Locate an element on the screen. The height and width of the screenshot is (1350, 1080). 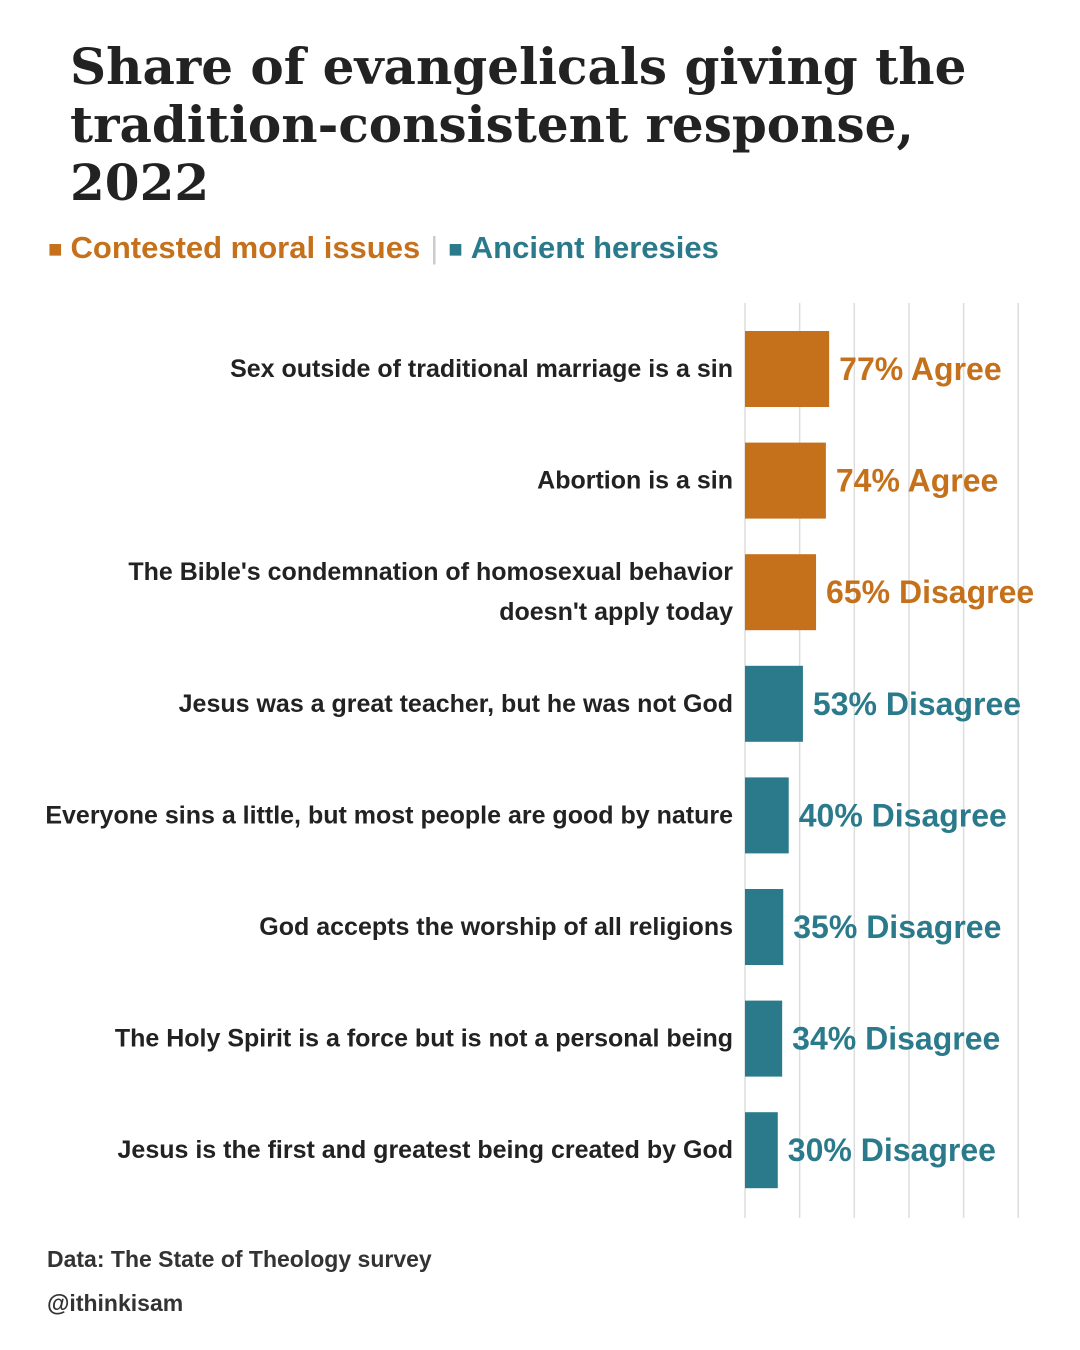
data-label: 35% Disagree is located at coordinates (897, 927).